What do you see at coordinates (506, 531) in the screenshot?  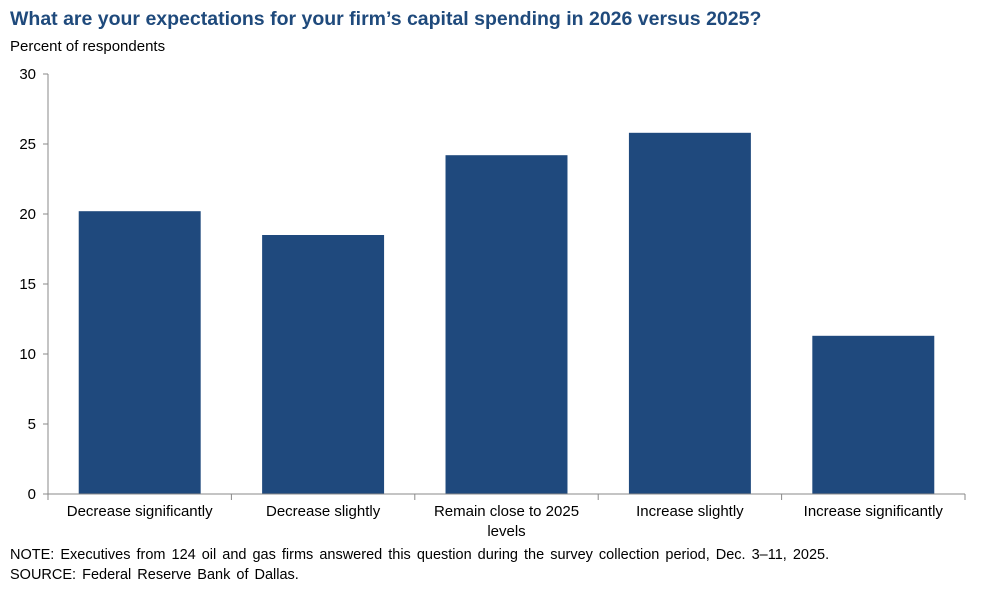 I see `x-tick-label: levels` at bounding box center [506, 531].